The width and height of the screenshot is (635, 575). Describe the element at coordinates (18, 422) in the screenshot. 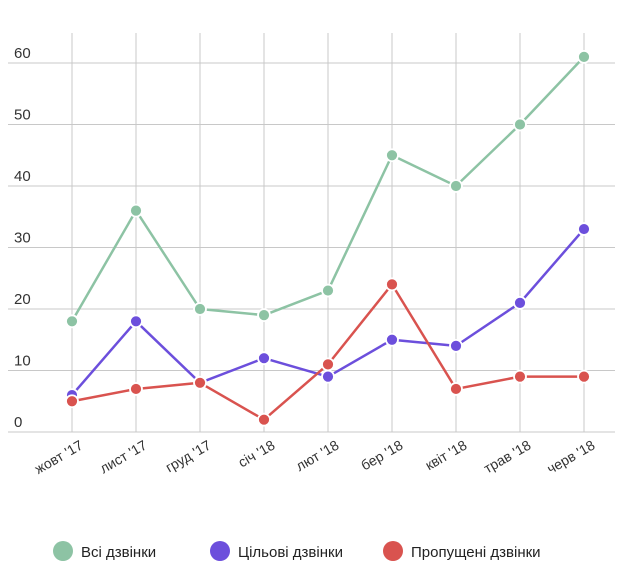

I see `y-tick-label: 0` at that location.